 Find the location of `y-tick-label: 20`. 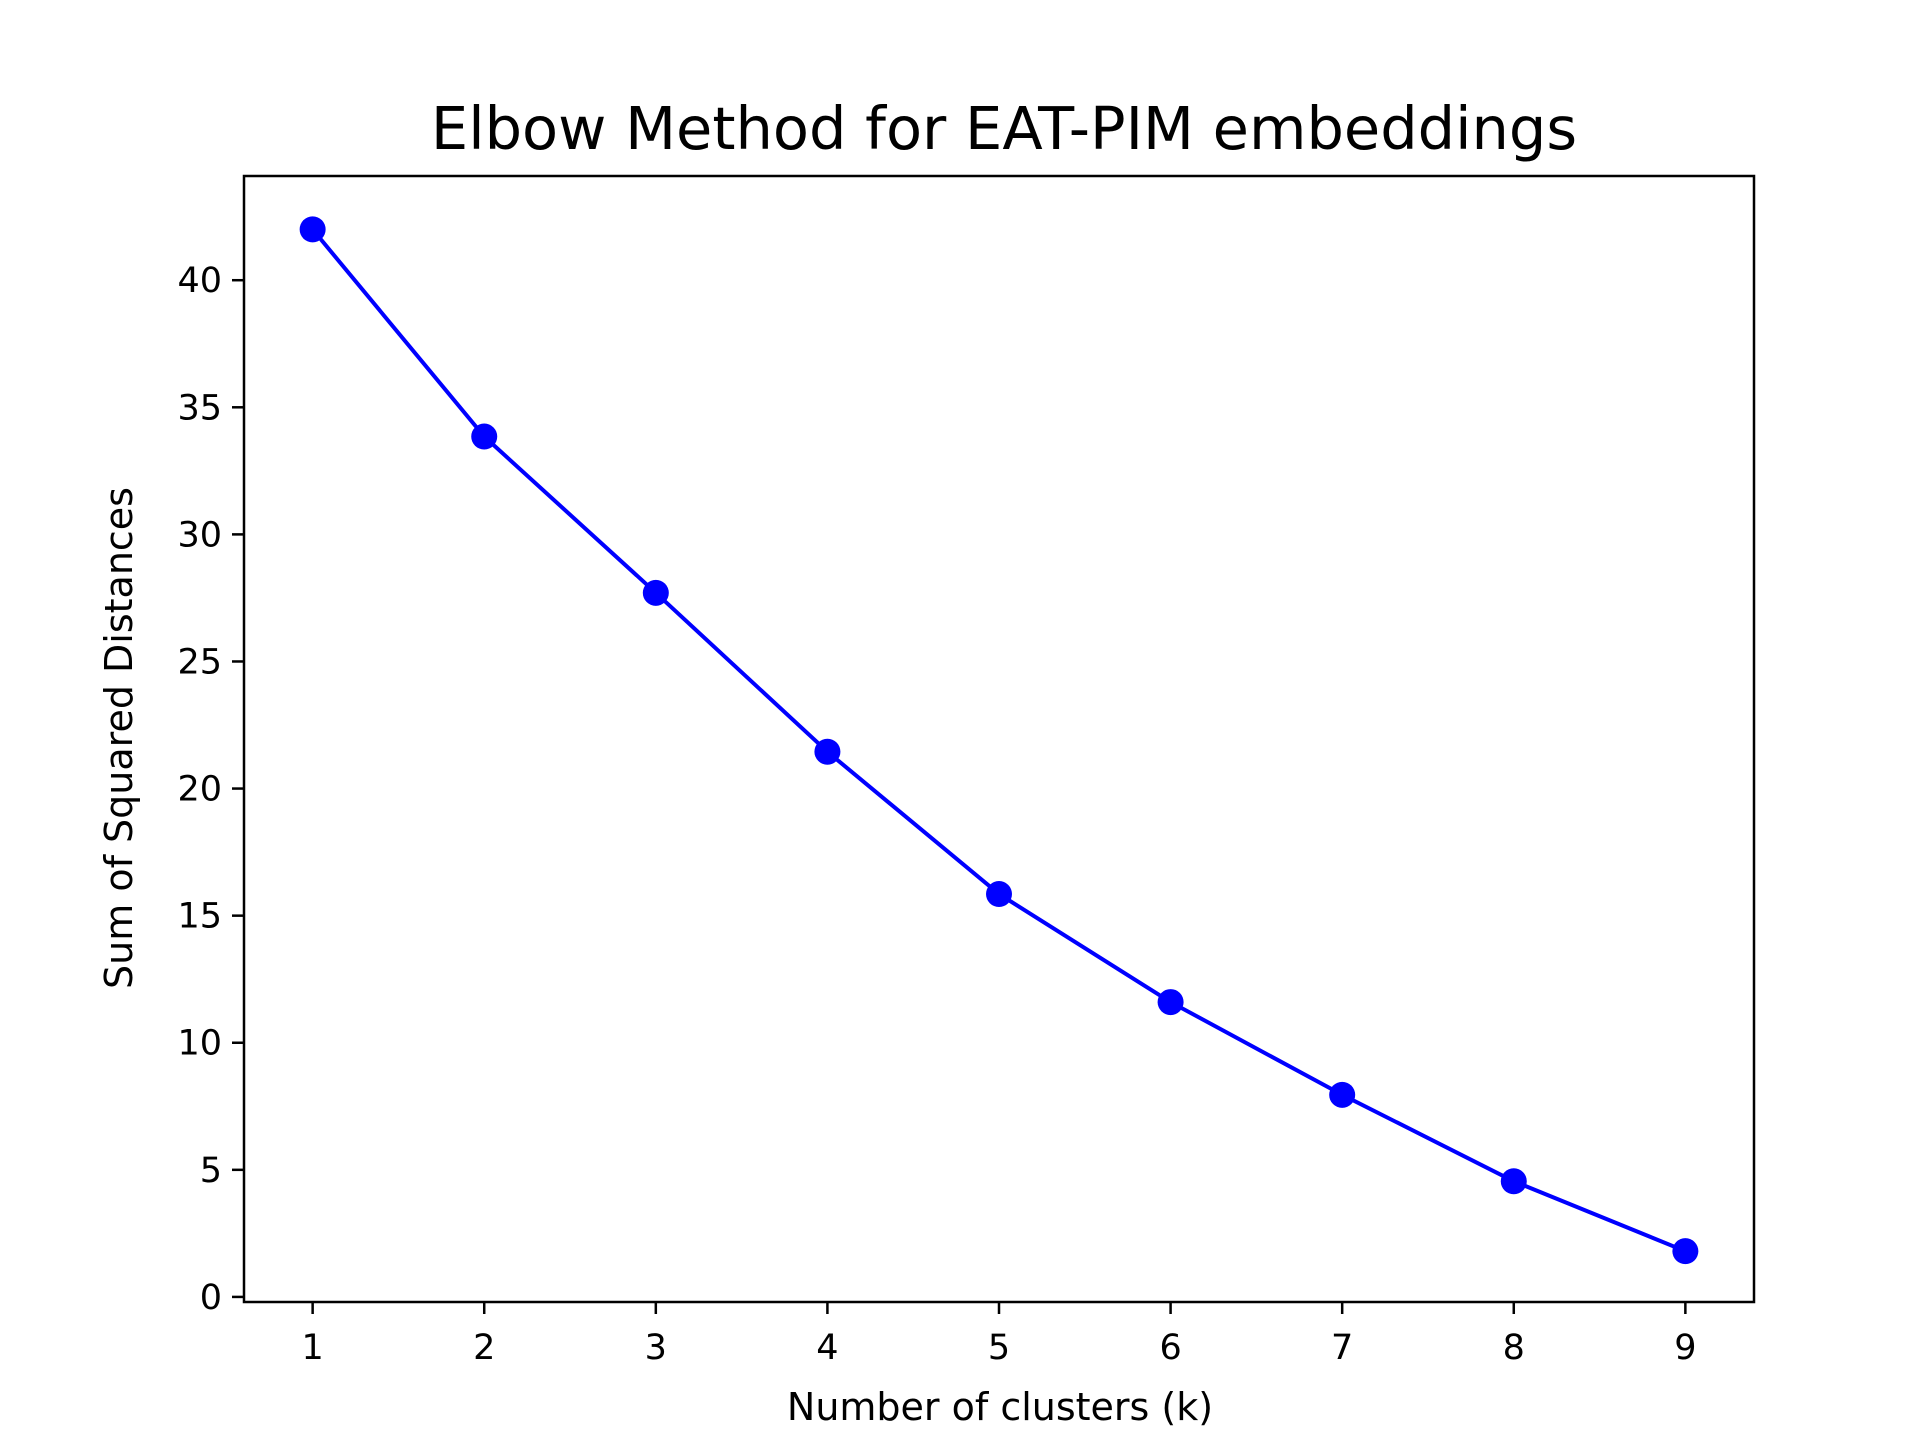

y-tick-label: 20 is located at coordinates (199, 790).